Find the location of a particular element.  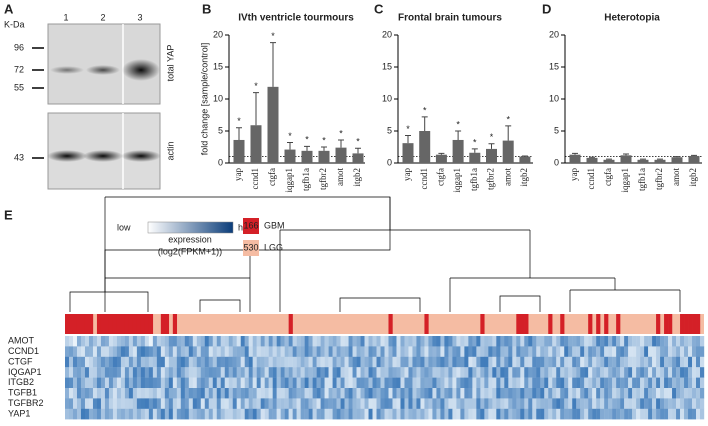

marker: 72 is located at coordinates (19, 69).